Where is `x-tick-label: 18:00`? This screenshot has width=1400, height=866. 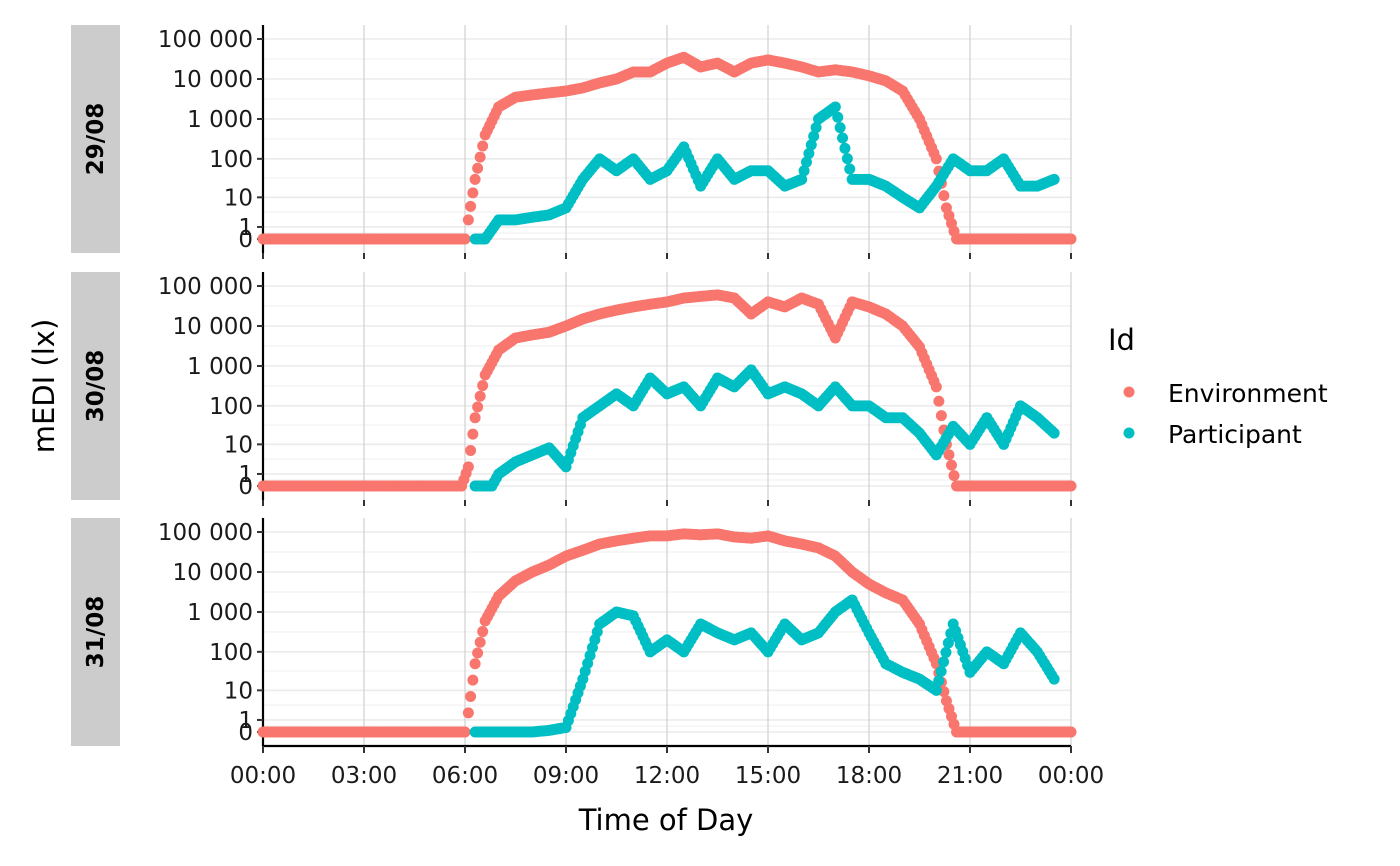 x-tick-label: 18:00 is located at coordinates (869, 776).